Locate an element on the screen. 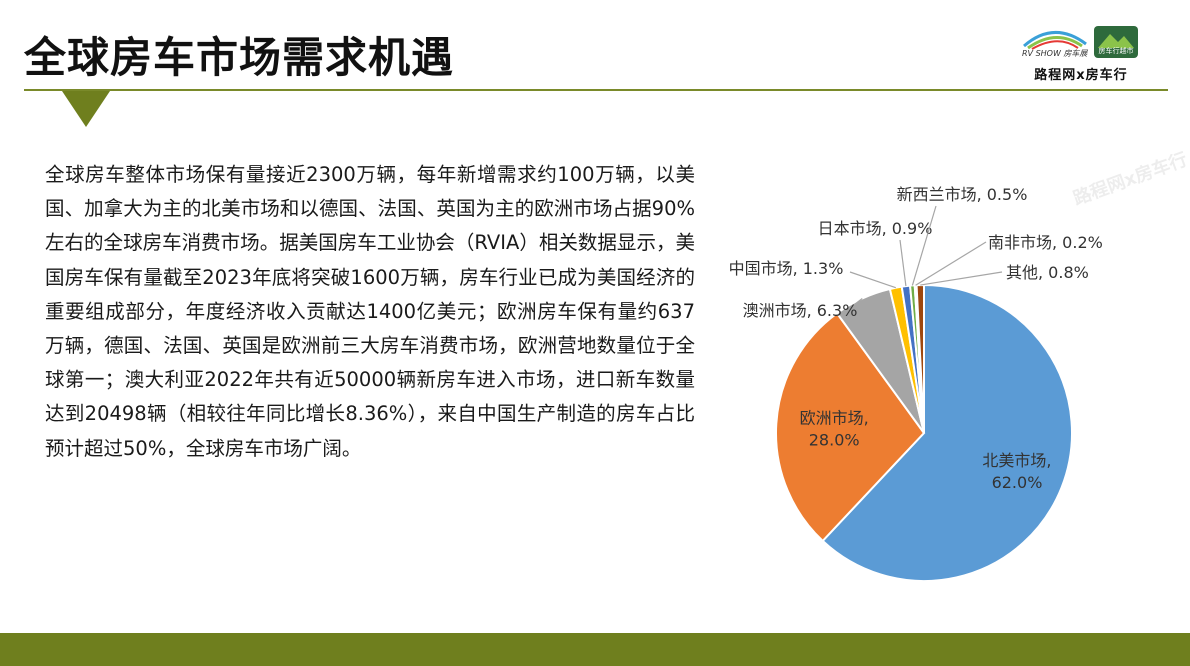 The width and height of the screenshot is (1190, 666). header-rule is located at coordinates (596, 90).